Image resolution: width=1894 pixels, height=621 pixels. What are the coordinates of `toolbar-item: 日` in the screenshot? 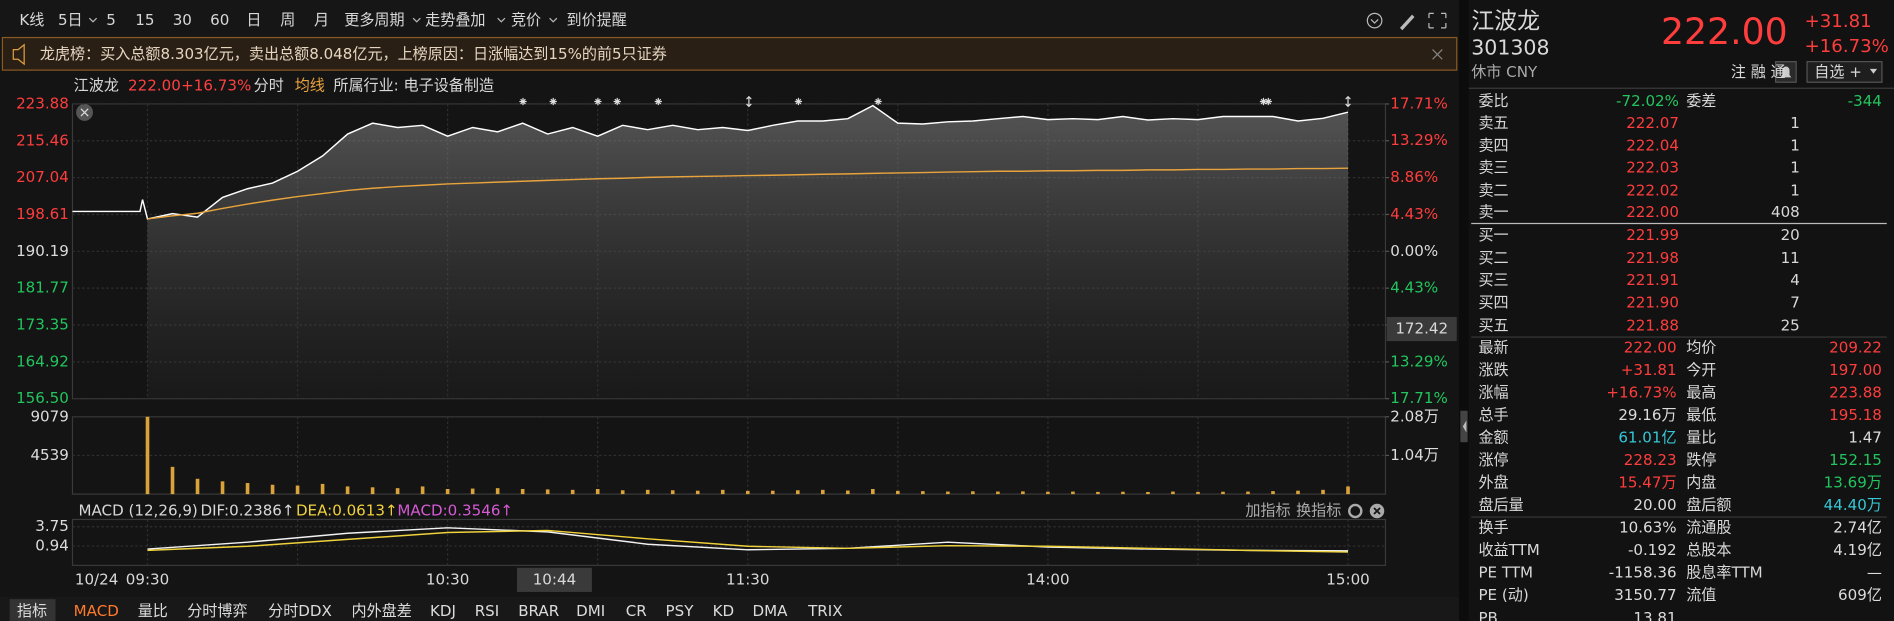 It's located at (253, 20).